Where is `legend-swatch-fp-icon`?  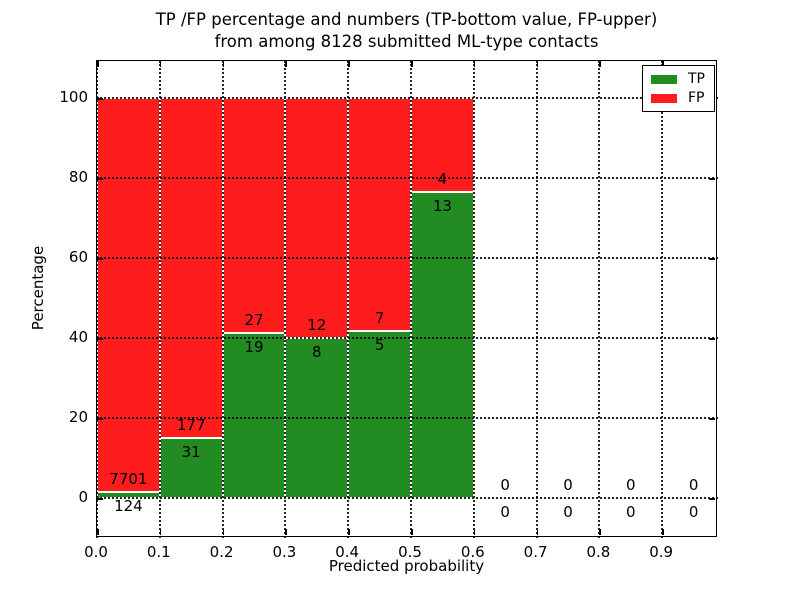
legend-swatch-fp-icon is located at coordinates (664, 98).